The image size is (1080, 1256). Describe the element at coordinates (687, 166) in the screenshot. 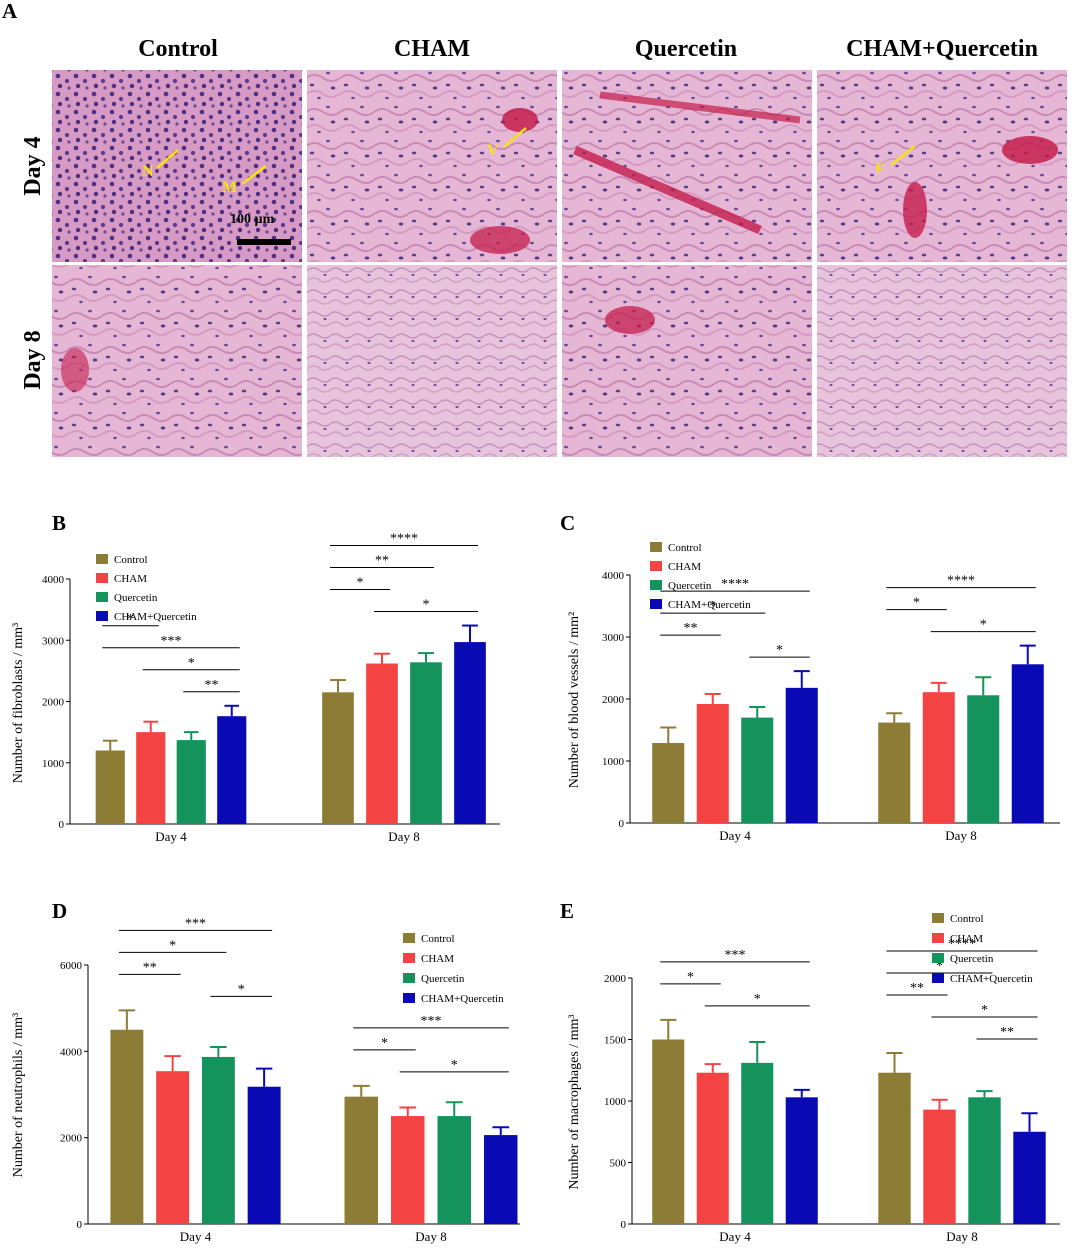

I see `micrograph-quercetin-day4` at that location.